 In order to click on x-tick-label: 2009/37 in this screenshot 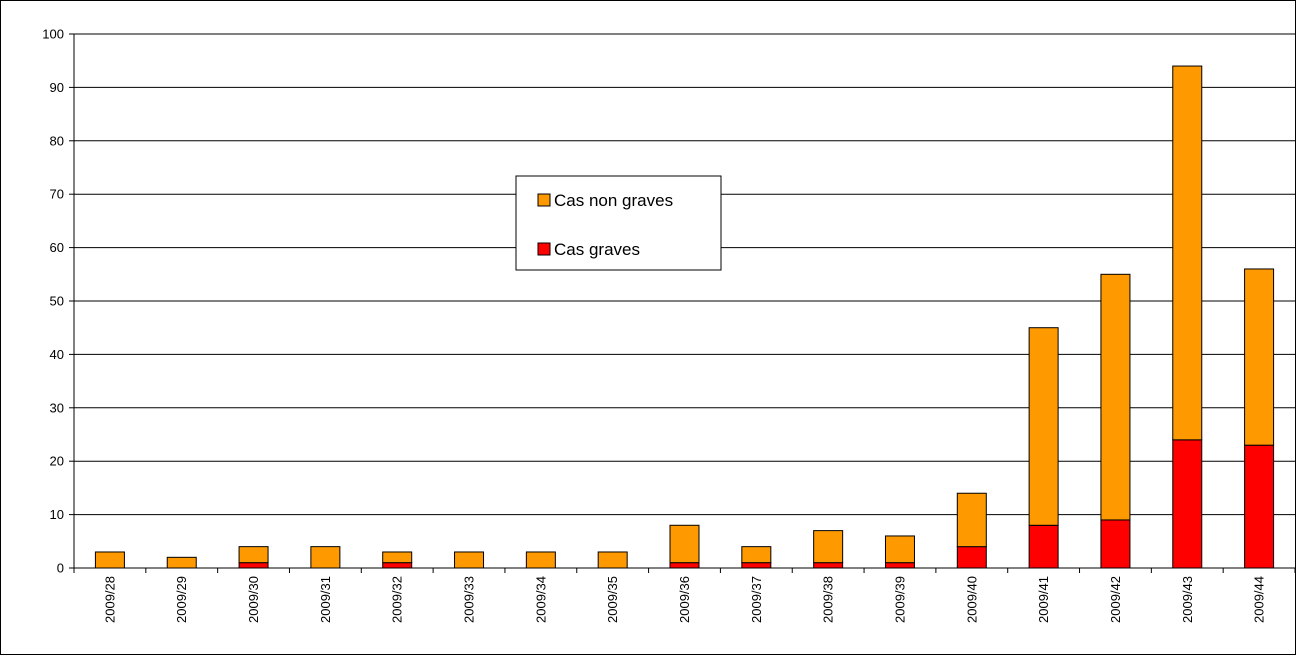, I will do `click(756, 599)`.